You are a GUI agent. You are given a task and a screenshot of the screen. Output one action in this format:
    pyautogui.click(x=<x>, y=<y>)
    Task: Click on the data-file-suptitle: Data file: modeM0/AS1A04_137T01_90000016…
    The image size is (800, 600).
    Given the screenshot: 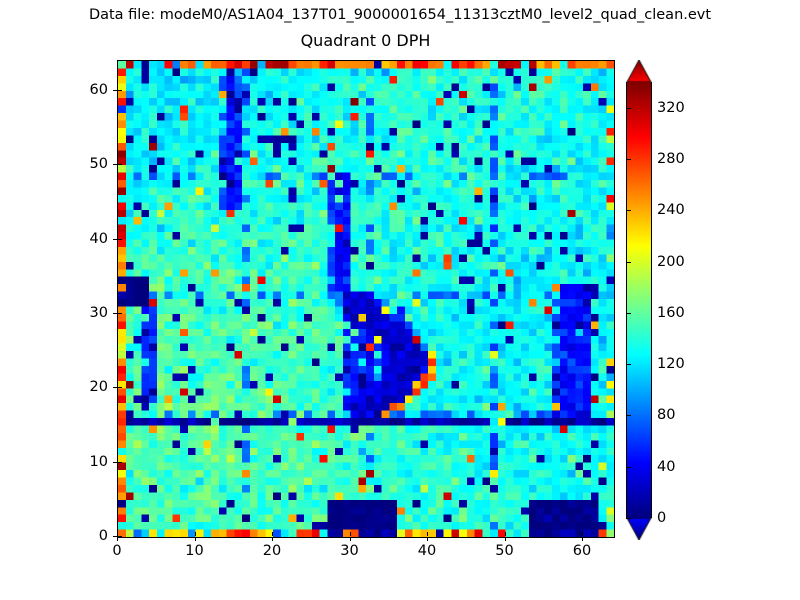 What is the action you would take?
    pyautogui.click(x=400, y=15)
    